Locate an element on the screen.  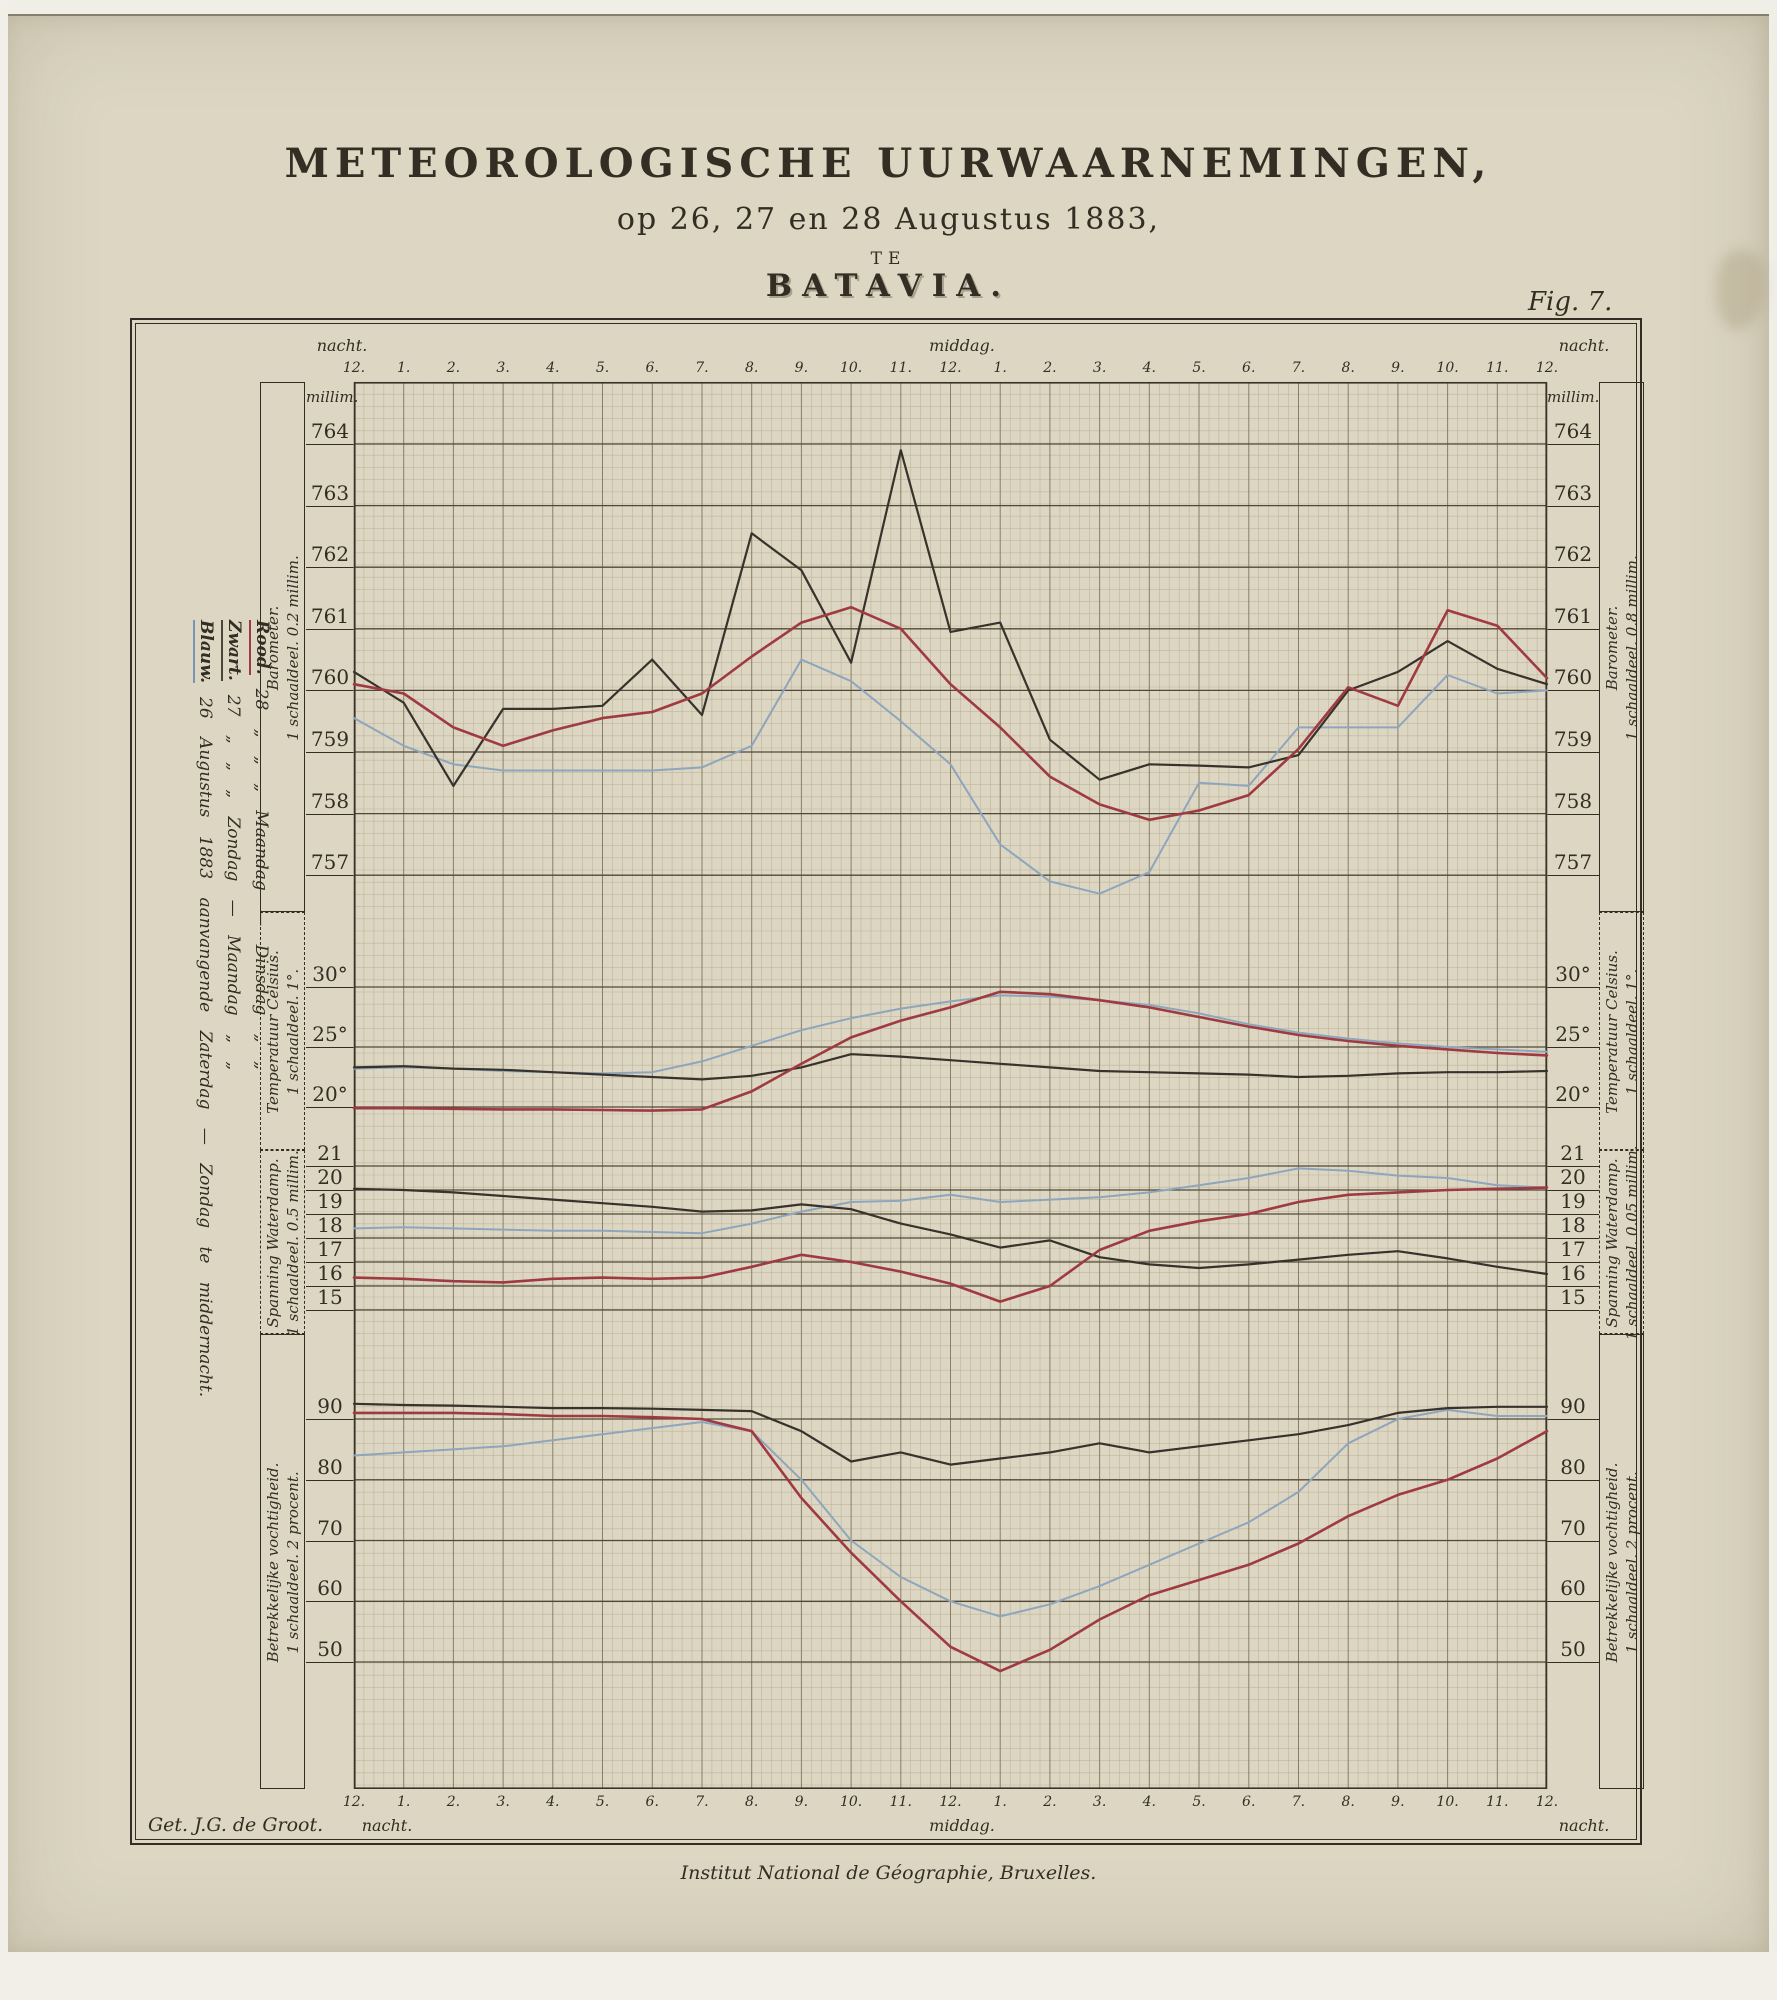
hour-label-top-7: 7. is located at coordinates (702, 368).